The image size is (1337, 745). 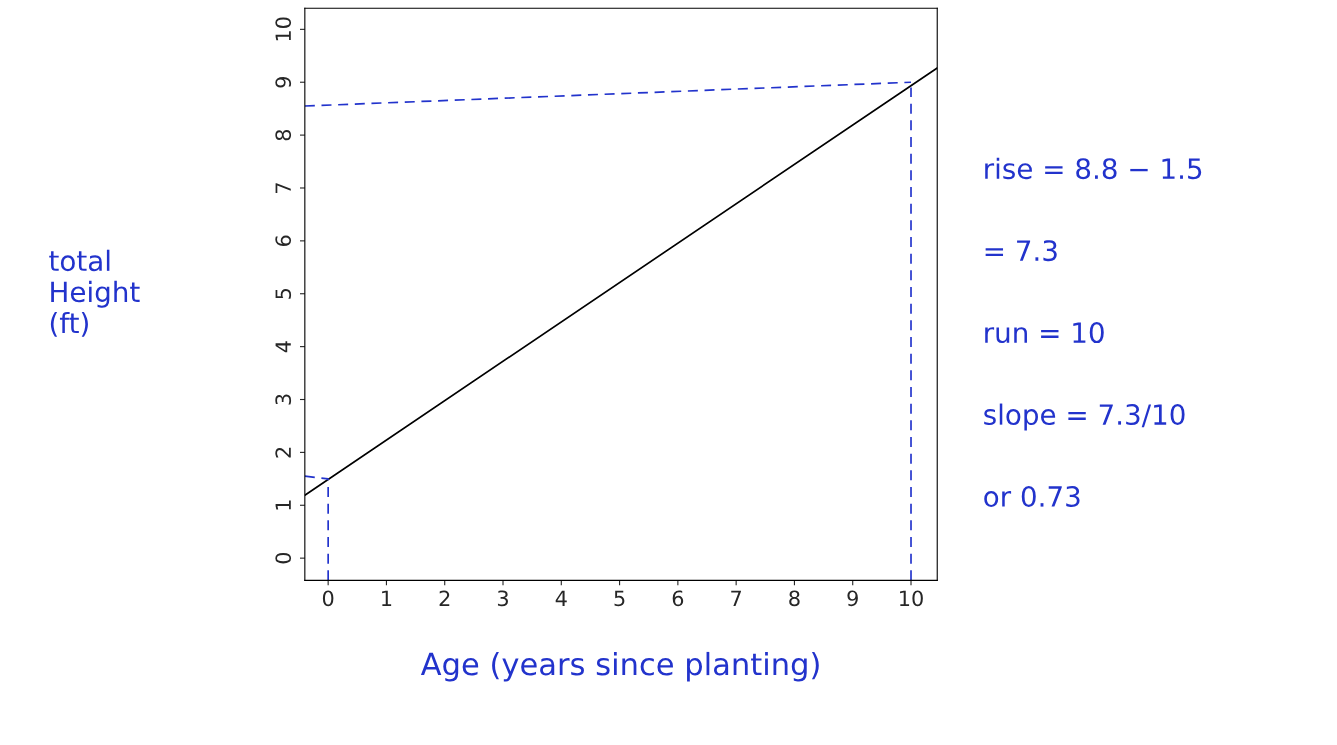 I want to click on y-tick-label: 8, so click(x=283, y=135).